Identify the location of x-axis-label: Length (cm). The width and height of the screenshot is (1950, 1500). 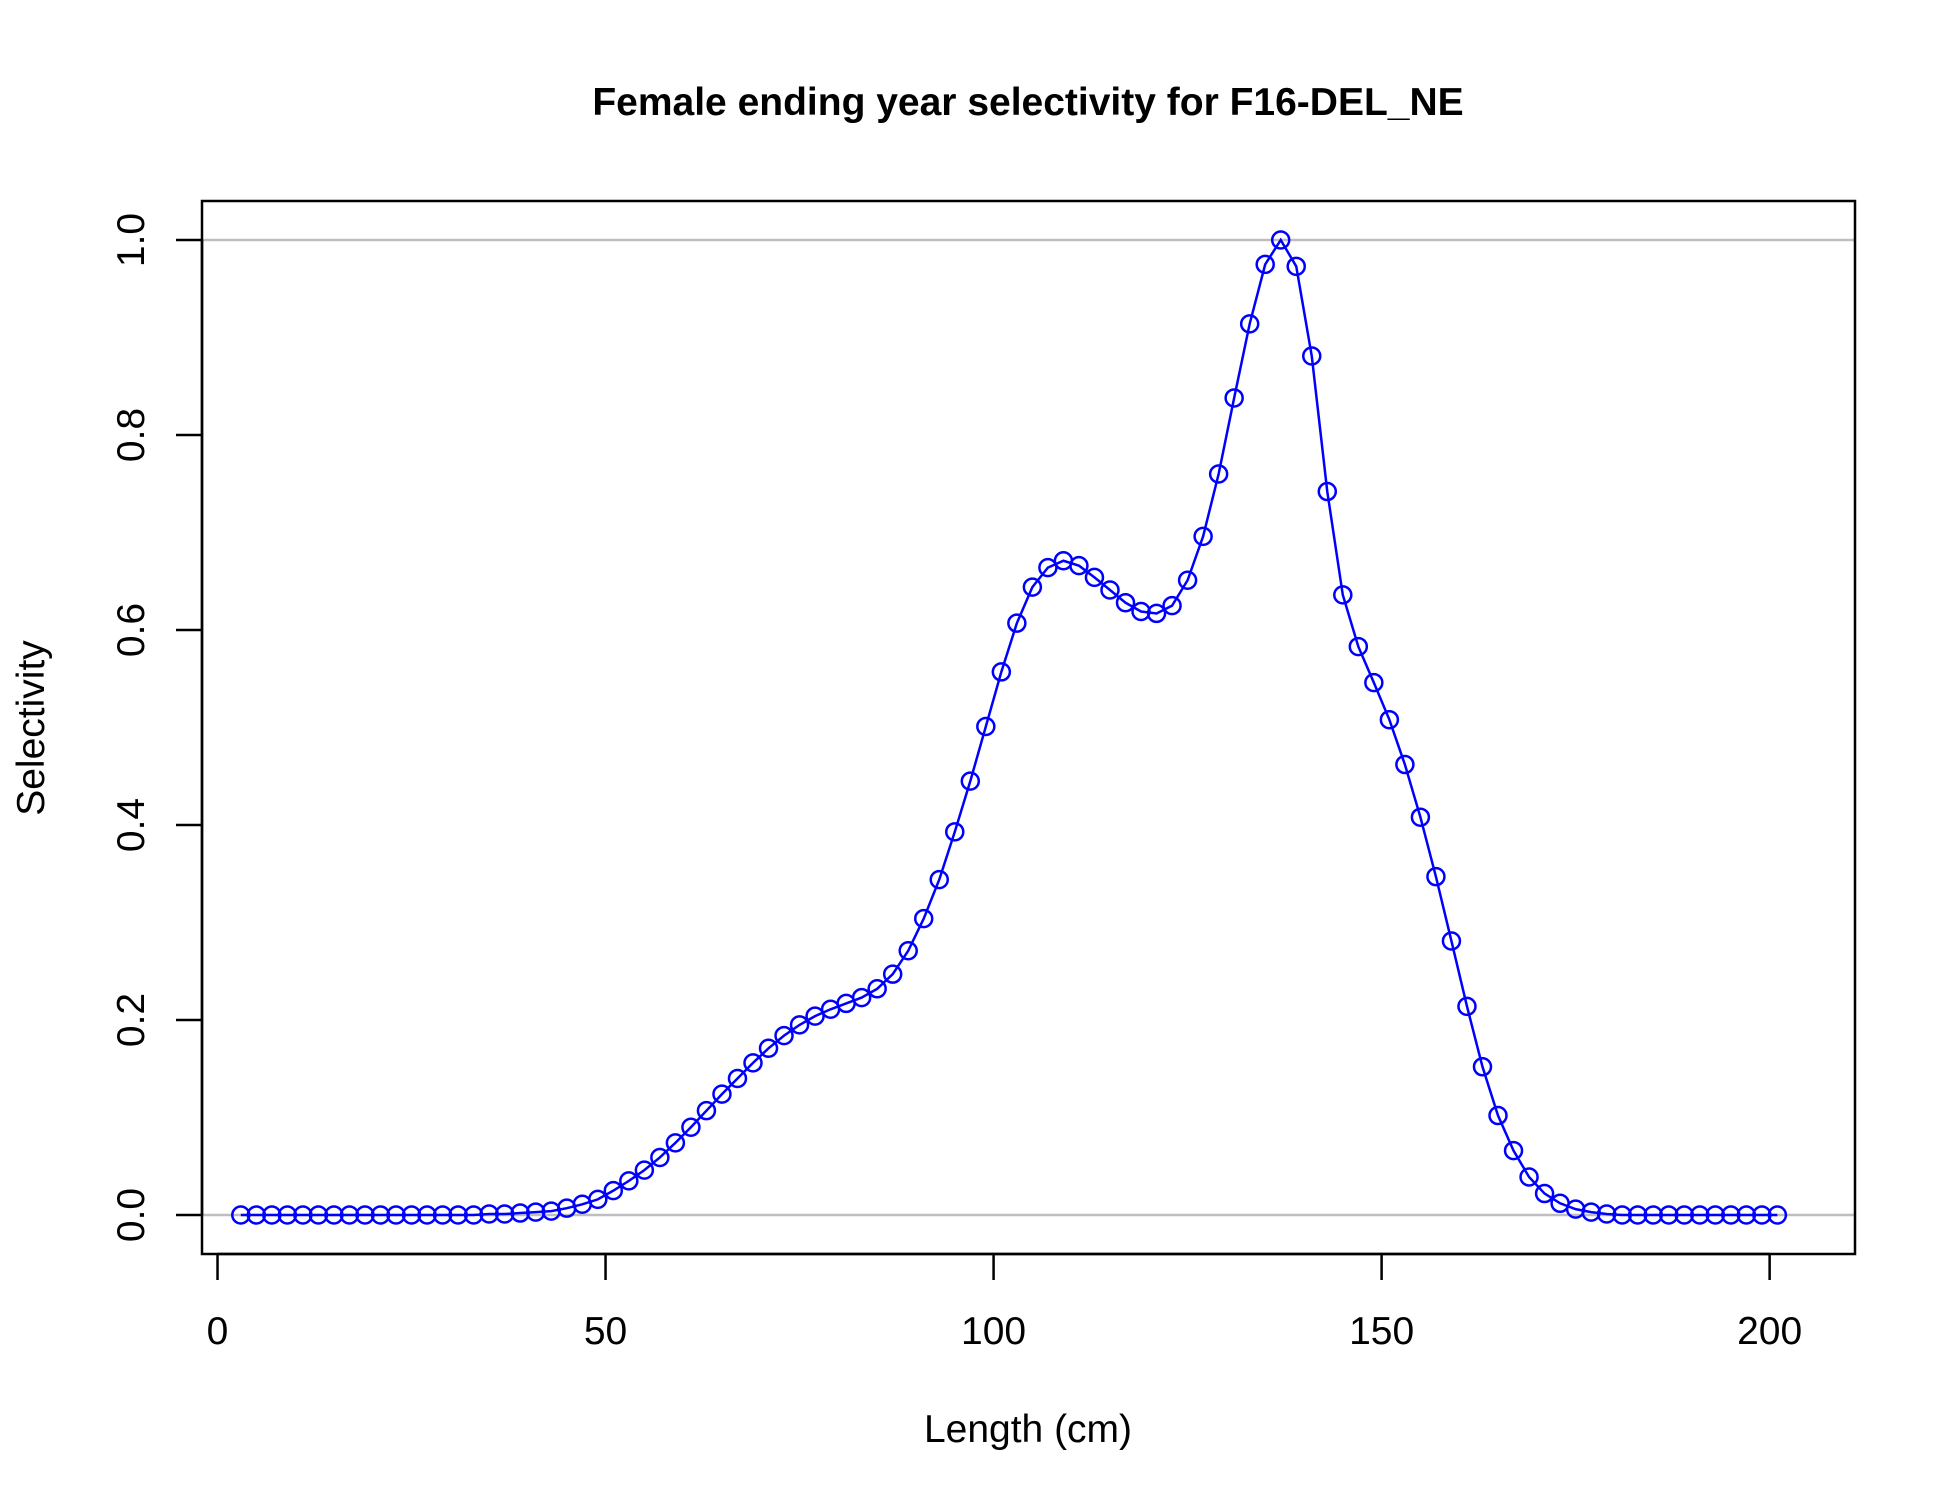
(1028, 1429).